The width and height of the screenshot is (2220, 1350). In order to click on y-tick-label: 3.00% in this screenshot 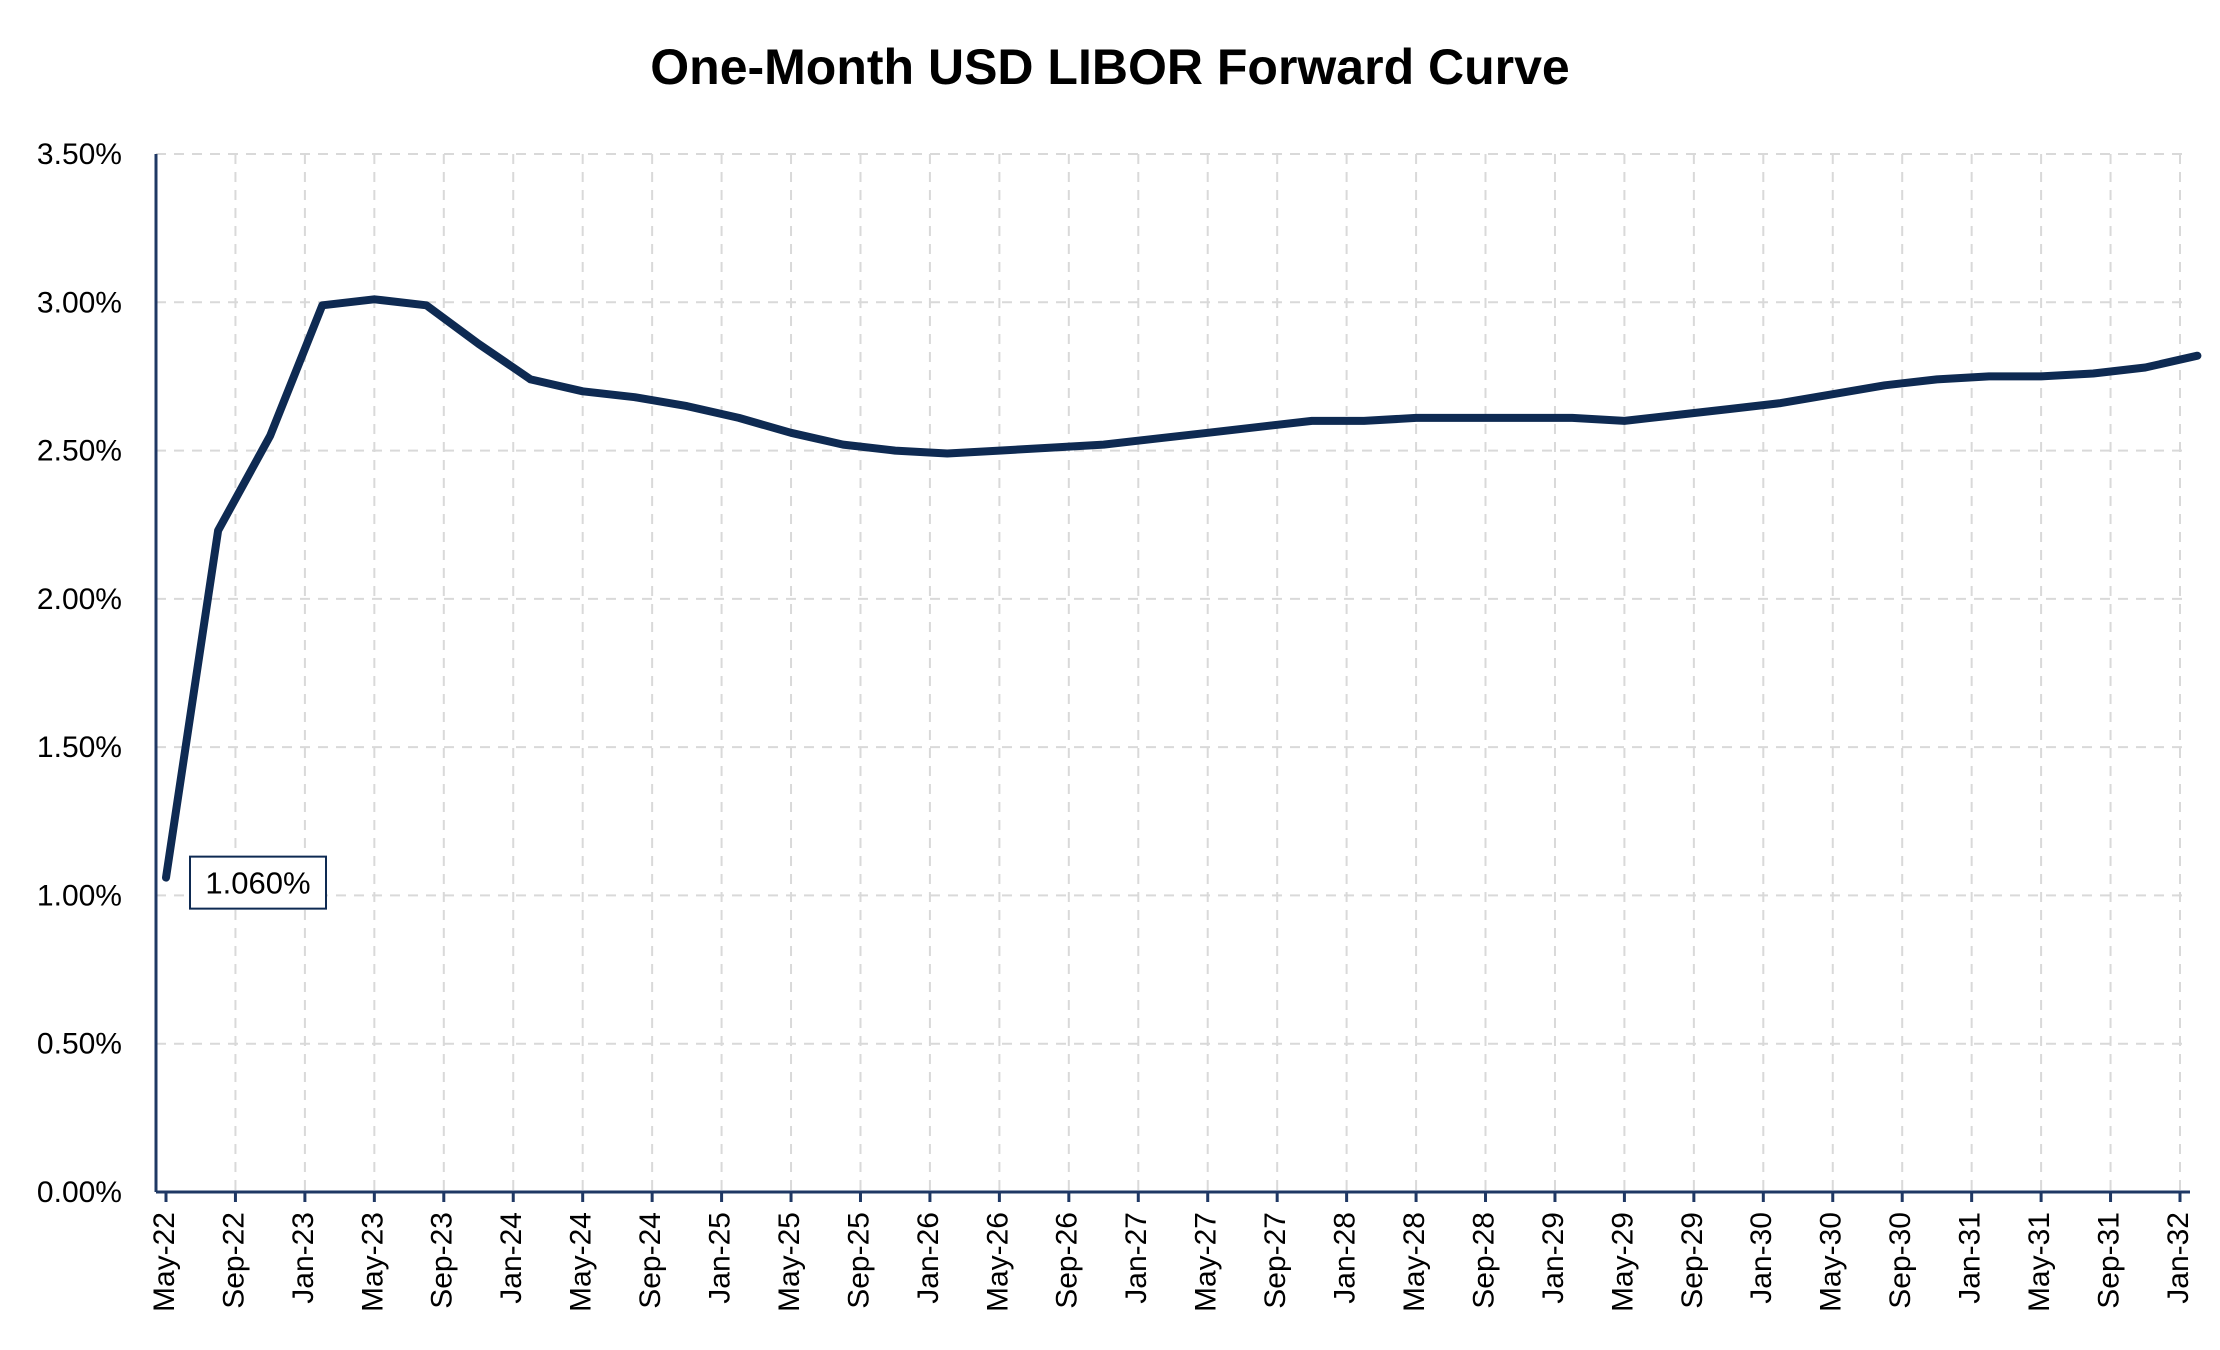, I will do `click(79, 302)`.